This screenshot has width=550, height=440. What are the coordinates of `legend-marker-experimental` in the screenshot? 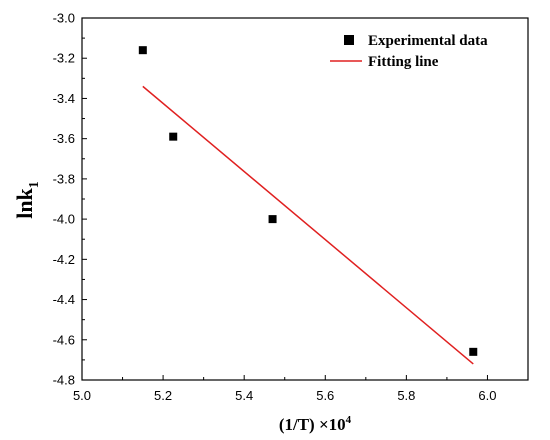 It's located at (349, 40).